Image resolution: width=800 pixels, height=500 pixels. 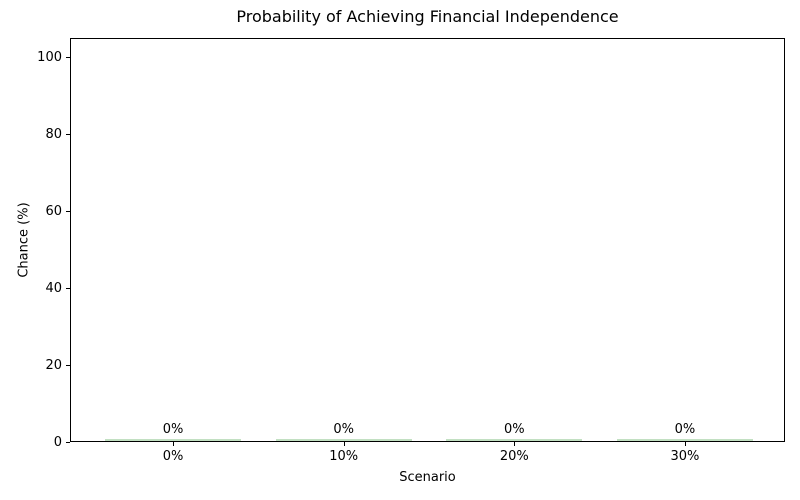 I want to click on x-axis-label: Scenario, so click(x=427, y=477).